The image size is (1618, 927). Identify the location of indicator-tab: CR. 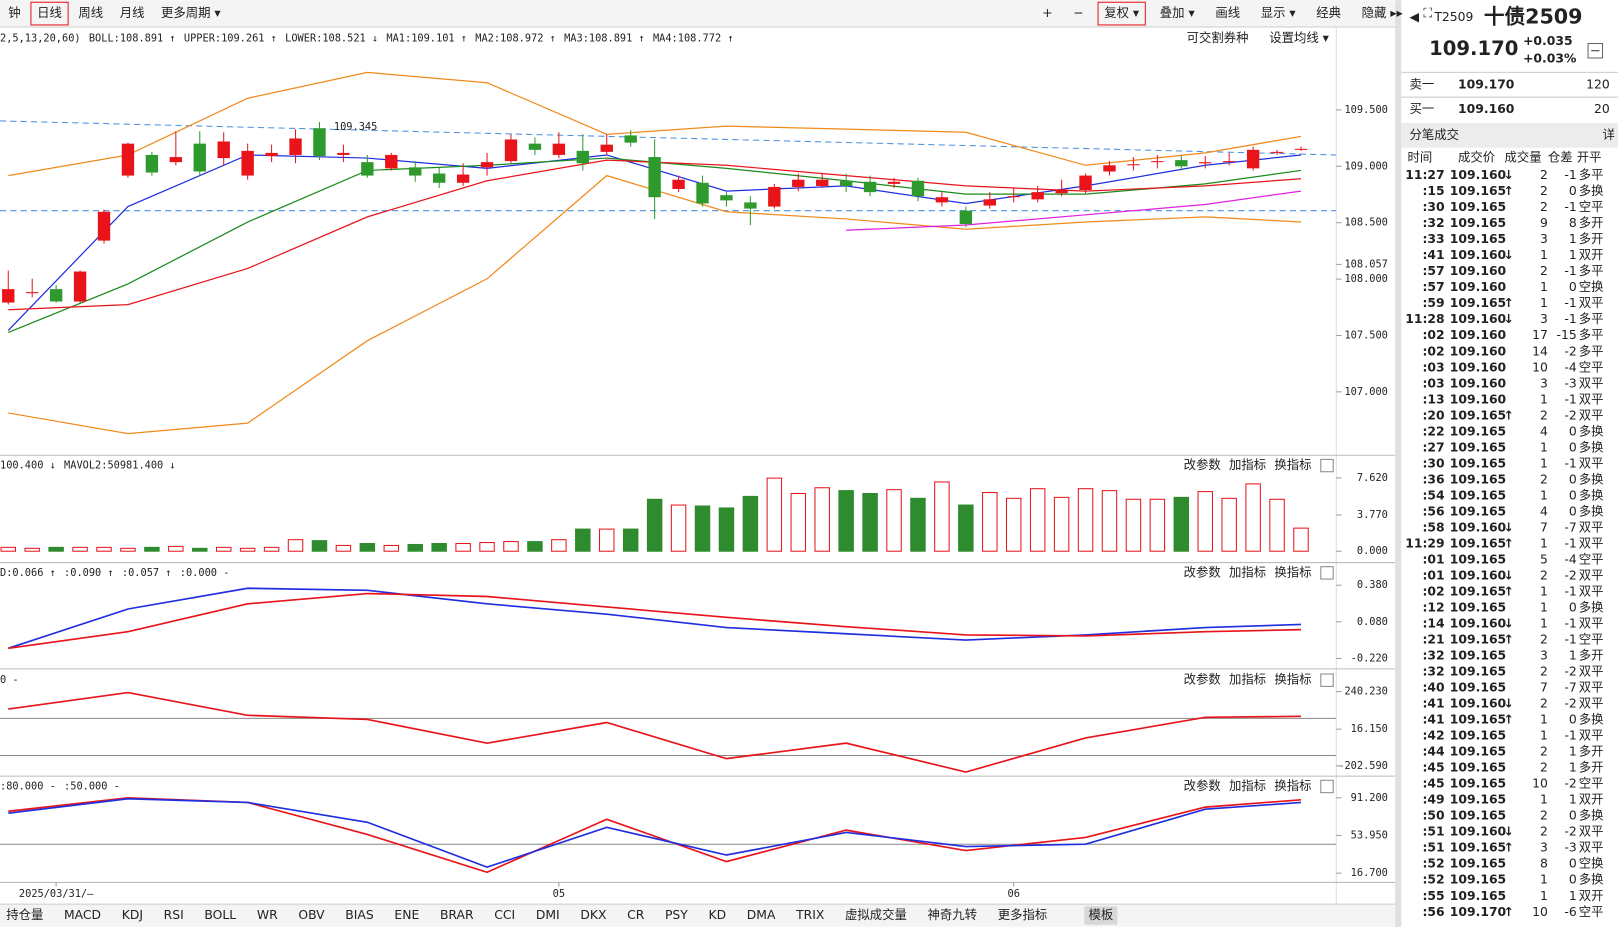
(636, 915).